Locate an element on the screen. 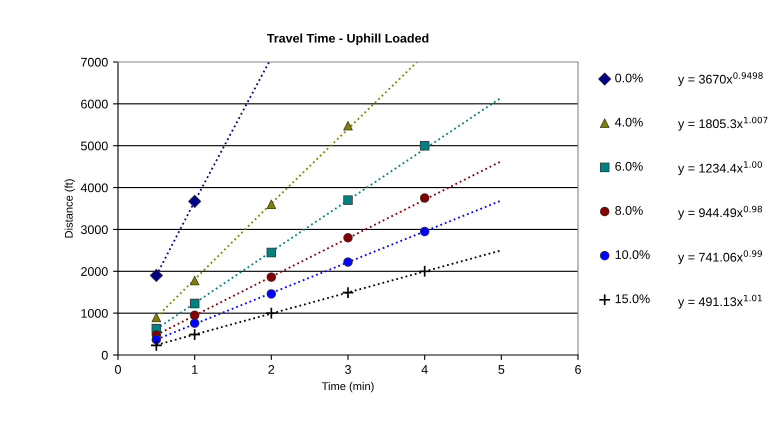 This screenshot has width=771, height=427. legend-label: 6.0% is located at coordinates (629, 166).